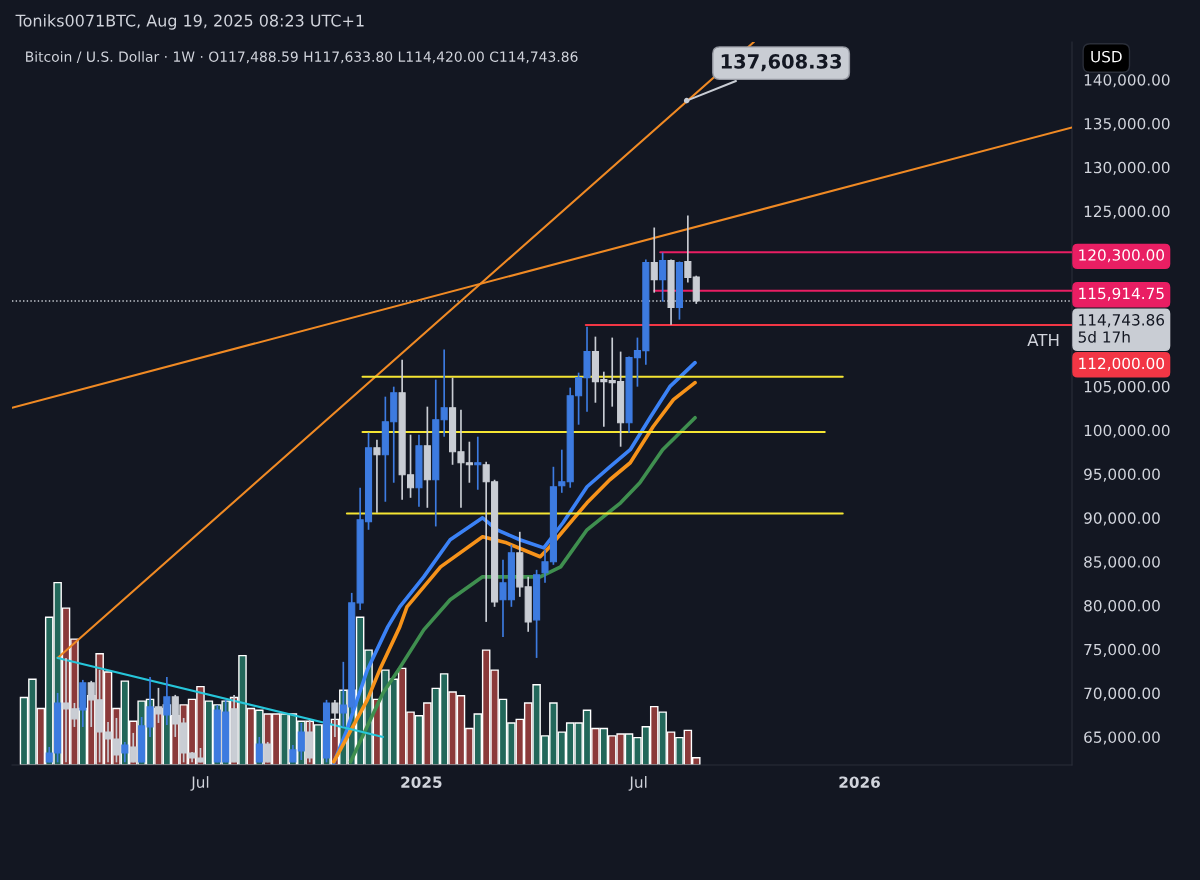 The width and height of the screenshot is (1200, 880). What do you see at coordinates (421, 782) in the screenshot?
I see `x-tick-label: 2025` at bounding box center [421, 782].